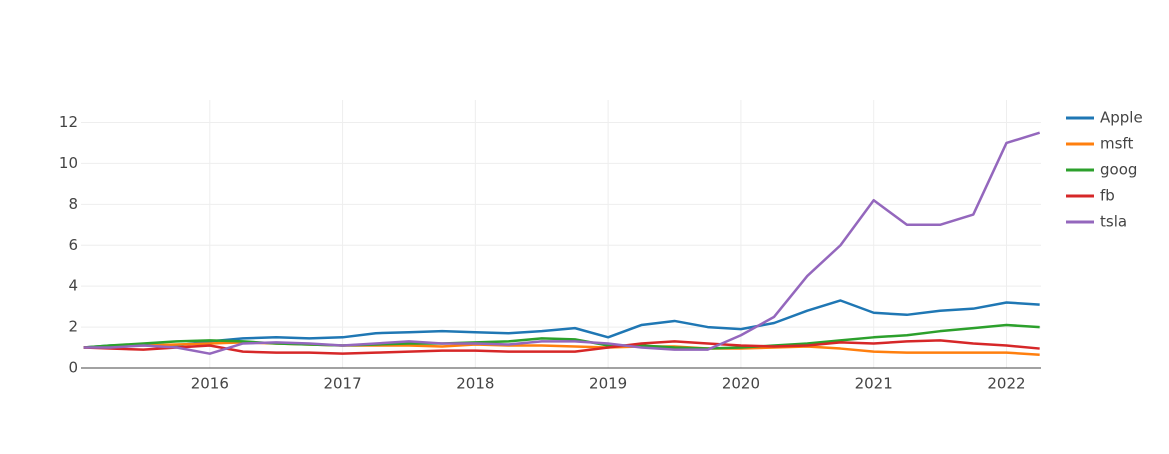 The image size is (1169, 454). What do you see at coordinates (1121, 118) in the screenshot?
I see `legend-label: Apple` at bounding box center [1121, 118].